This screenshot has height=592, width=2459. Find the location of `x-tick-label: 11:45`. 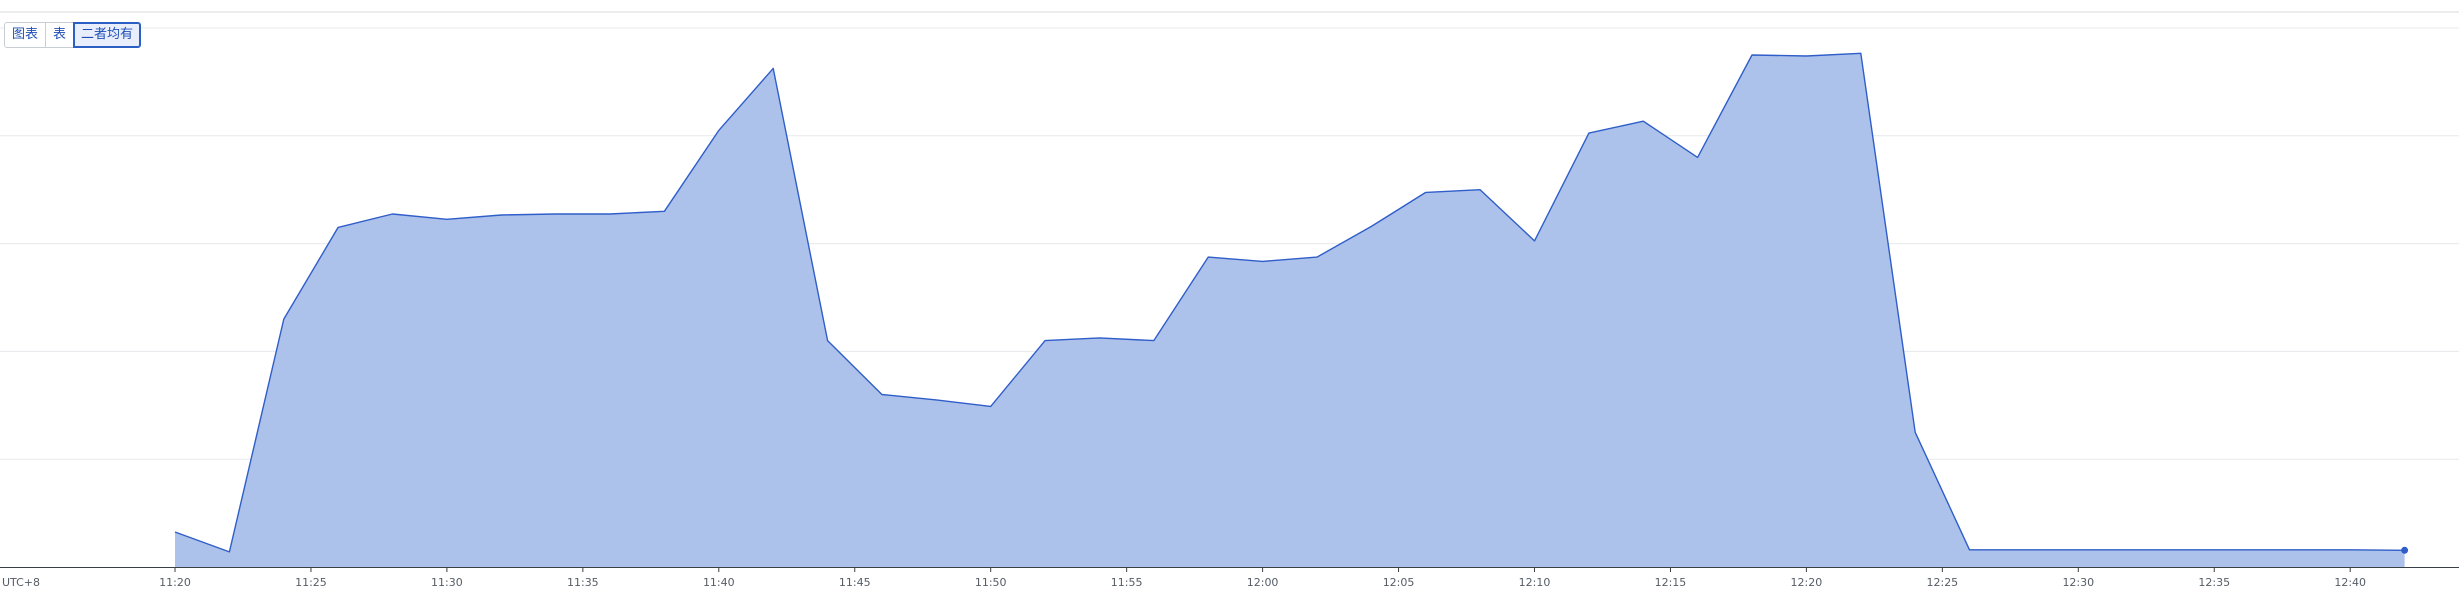

x-tick-label: 11:45 is located at coordinates (855, 582).